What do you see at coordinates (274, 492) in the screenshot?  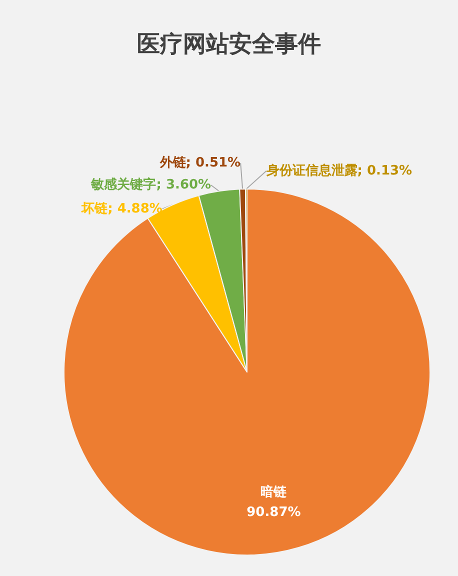 I see `slice-label: 暗链` at bounding box center [274, 492].